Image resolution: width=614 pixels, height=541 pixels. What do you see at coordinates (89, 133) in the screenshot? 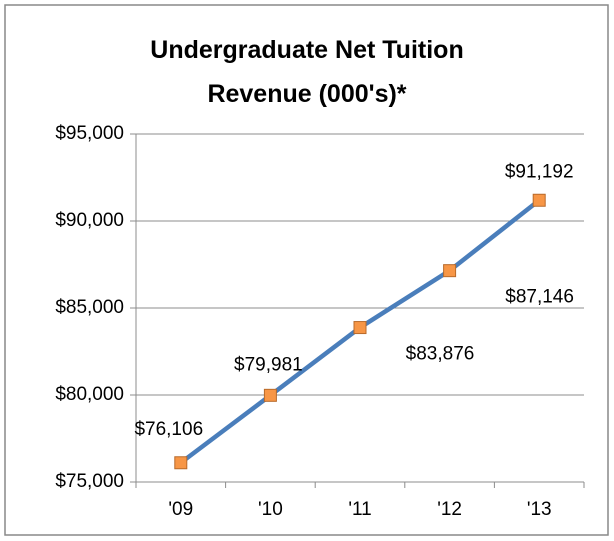
I see `y-tick-label: $95,000` at bounding box center [89, 133].